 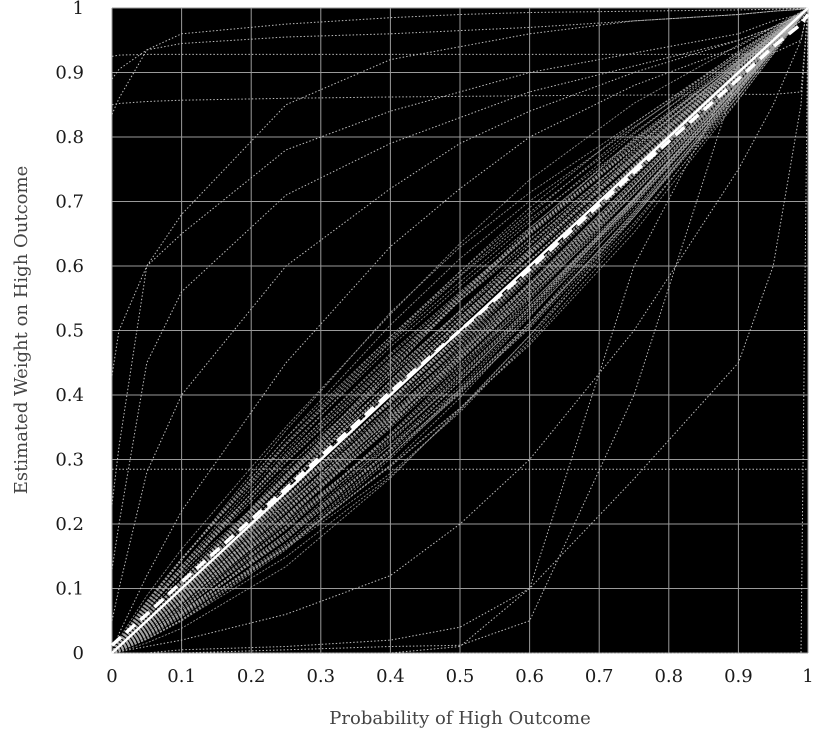 What do you see at coordinates (251, 676) in the screenshot?
I see `x-tick-label: 0.2` at bounding box center [251, 676].